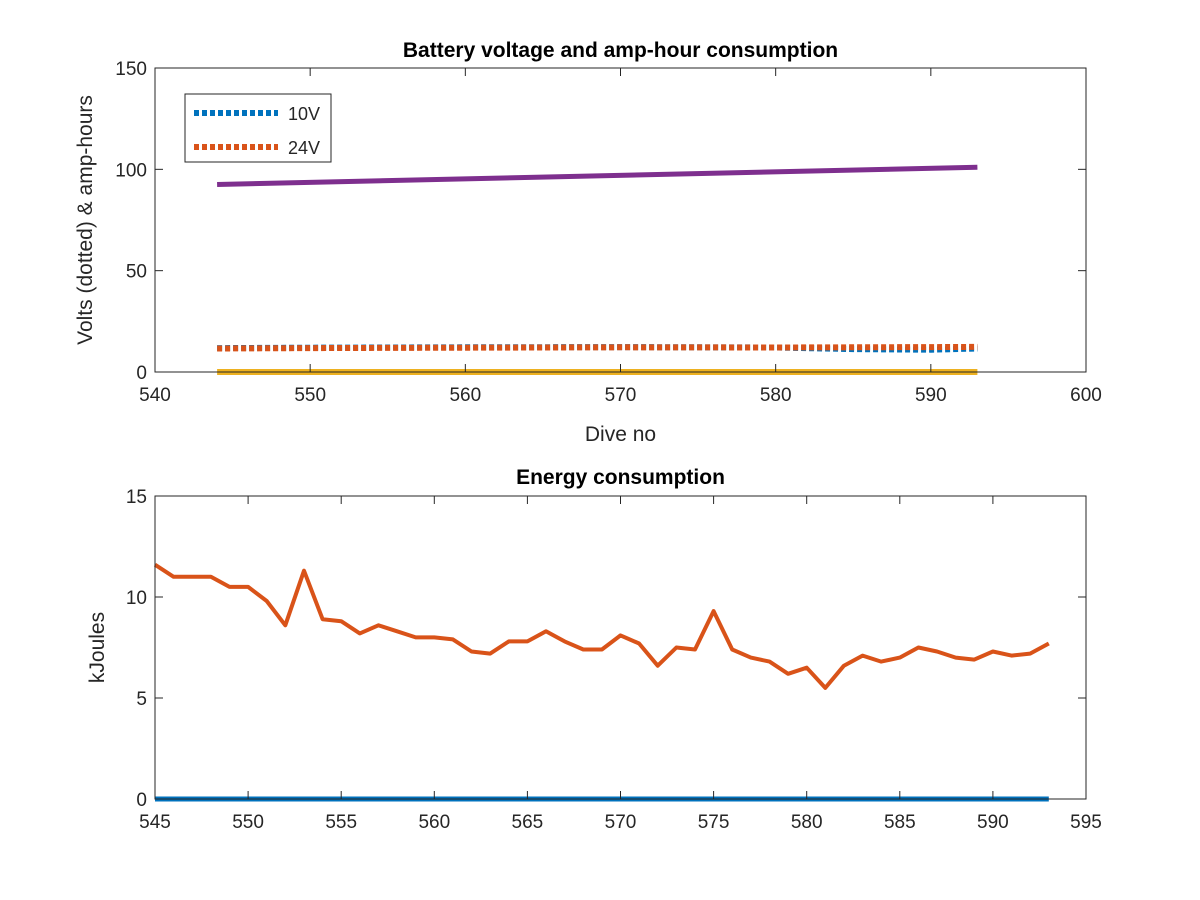 The width and height of the screenshot is (1200, 900). I want to click on battery-y-tick-label: 150, so click(131, 69).